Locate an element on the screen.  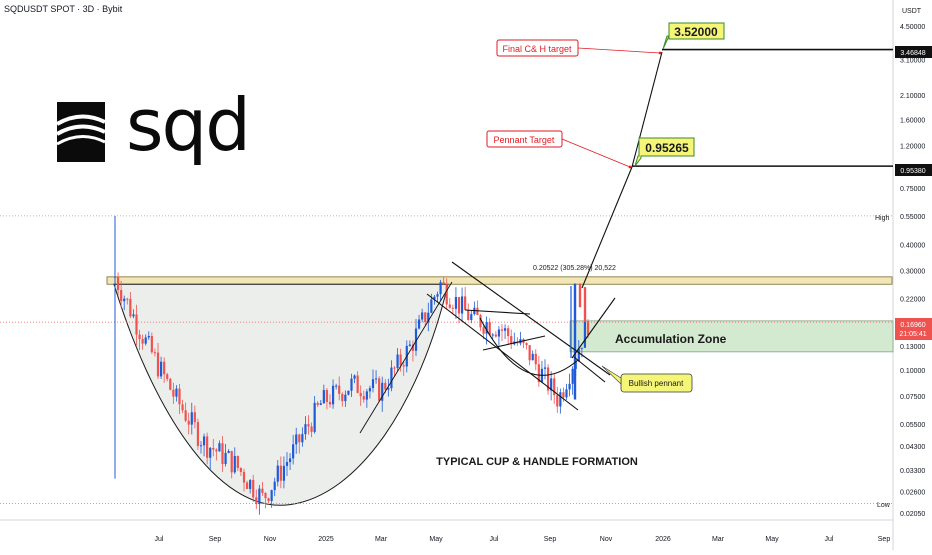
pennant-target-box: 0.95265 is located at coordinates (664, 152).